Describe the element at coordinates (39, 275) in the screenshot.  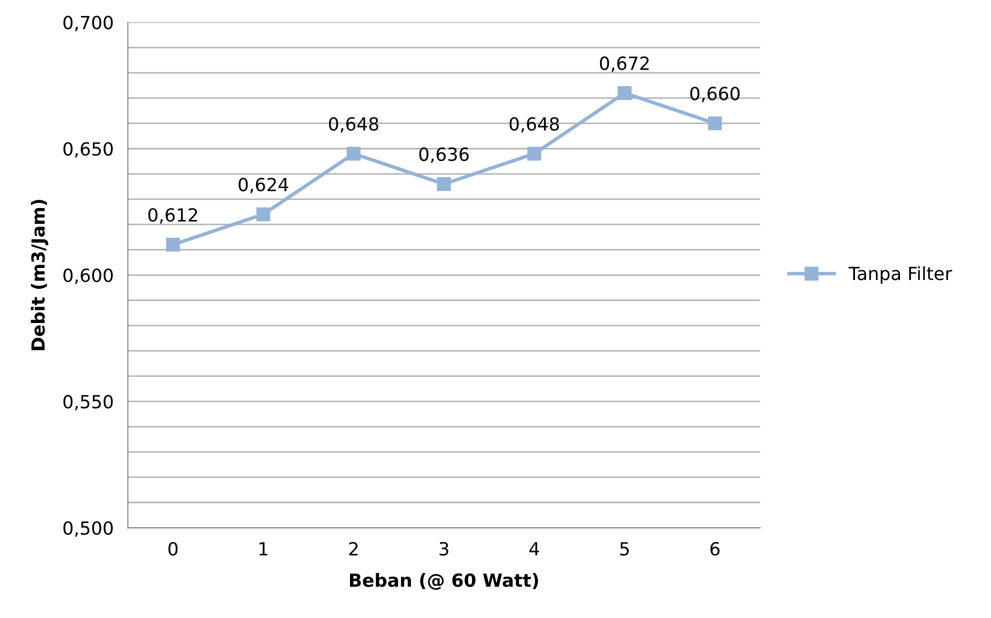
I see `y-axis-title: Debit (m3/Jam)` at that location.